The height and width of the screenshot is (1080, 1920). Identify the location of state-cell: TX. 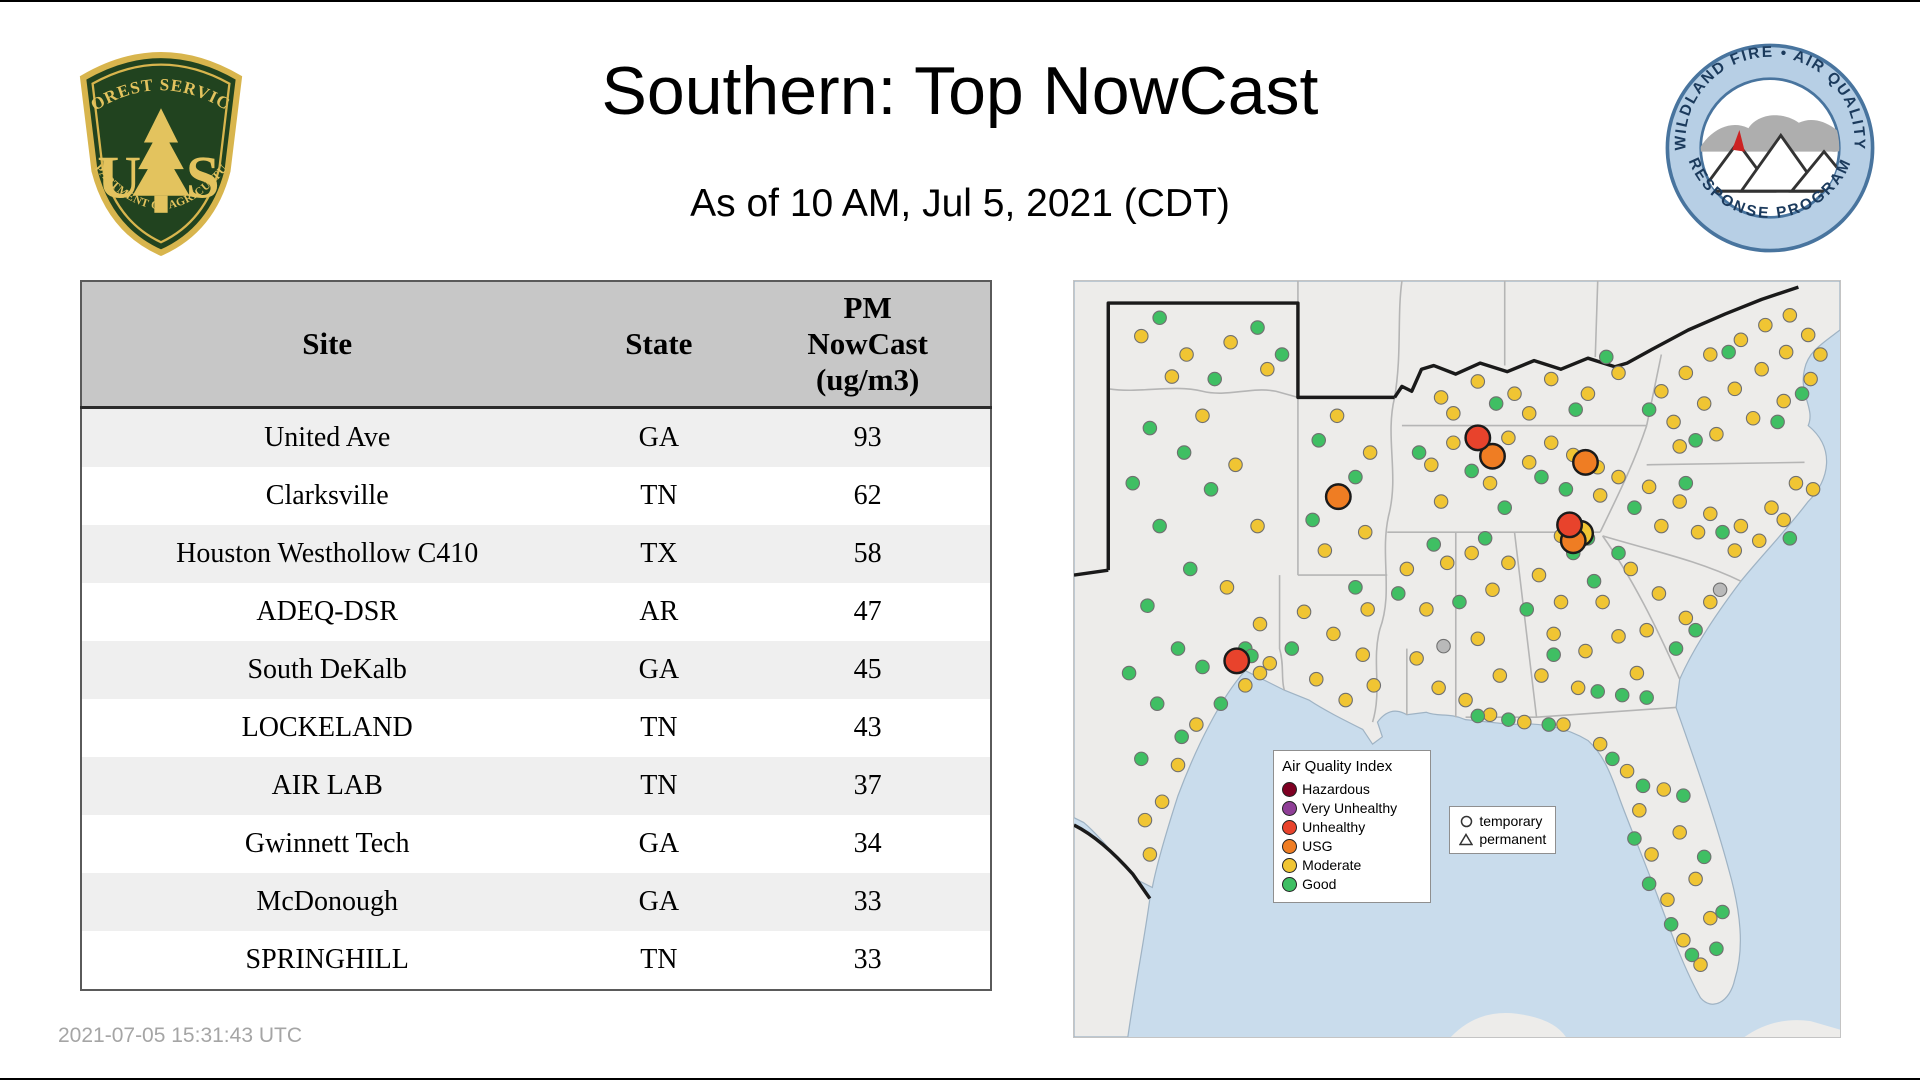
(659, 553).